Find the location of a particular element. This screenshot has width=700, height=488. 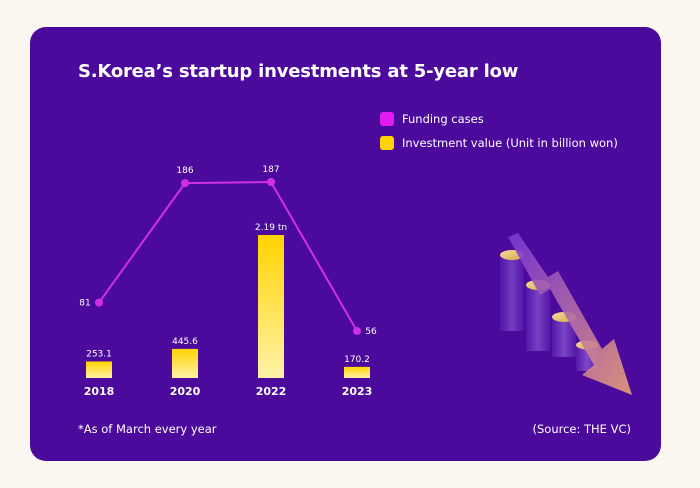

legend-item-investment-value: Investment value (Unit in billion won) is located at coordinates (499, 143).